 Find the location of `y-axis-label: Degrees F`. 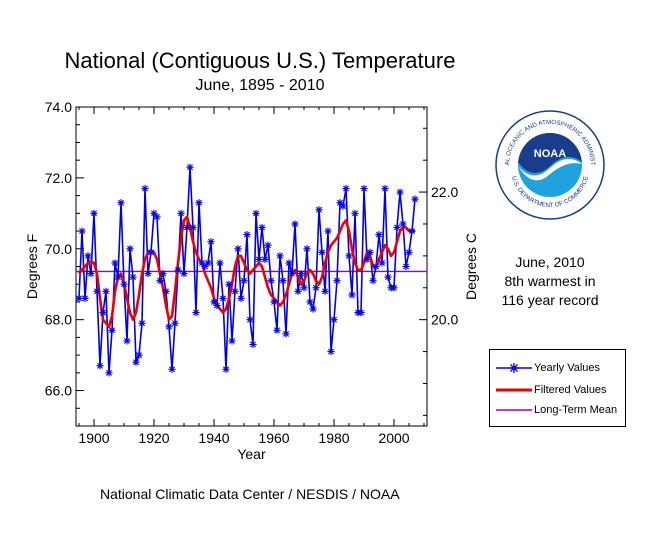

y-axis-label: Degrees F is located at coordinates (32, 266).